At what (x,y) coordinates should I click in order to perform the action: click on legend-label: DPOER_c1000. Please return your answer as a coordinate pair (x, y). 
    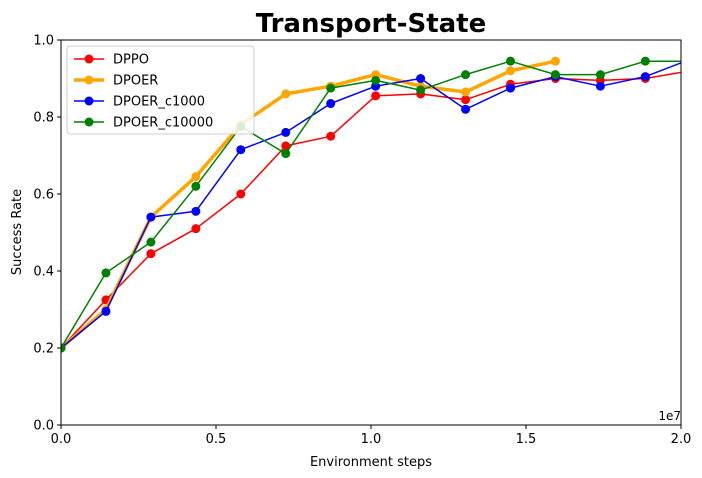
    Looking at the image, I should click on (159, 102).